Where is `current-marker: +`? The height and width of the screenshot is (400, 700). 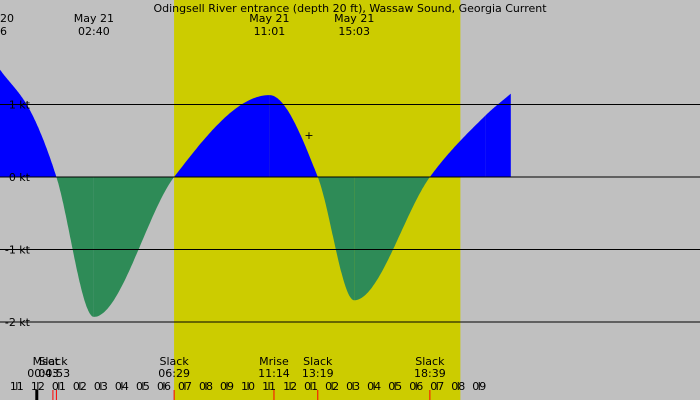
current-marker: + is located at coordinates (308, 135).